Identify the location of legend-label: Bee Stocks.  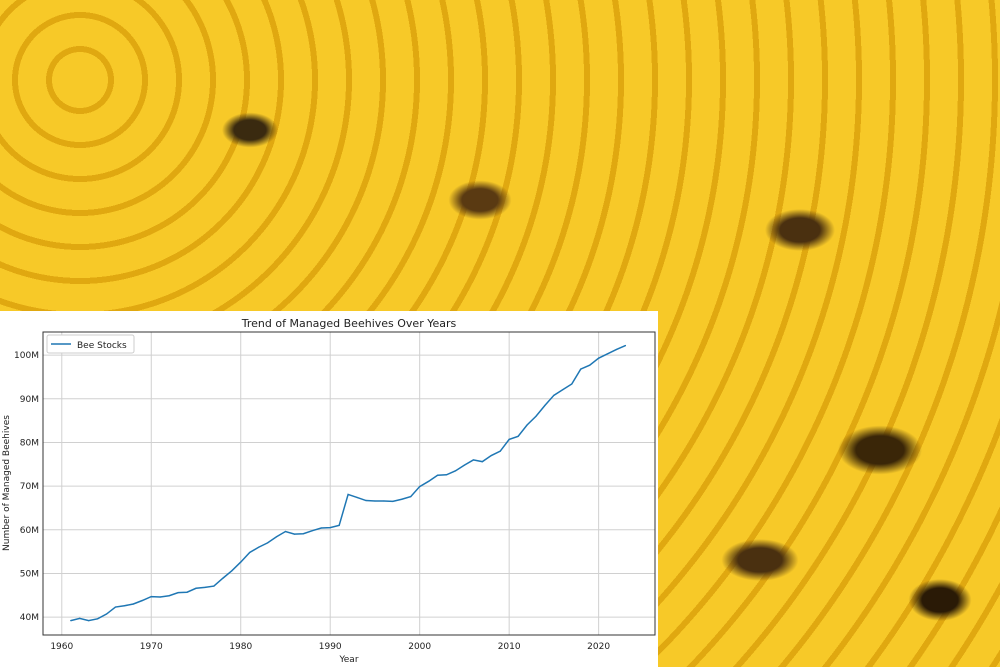
(102, 346).